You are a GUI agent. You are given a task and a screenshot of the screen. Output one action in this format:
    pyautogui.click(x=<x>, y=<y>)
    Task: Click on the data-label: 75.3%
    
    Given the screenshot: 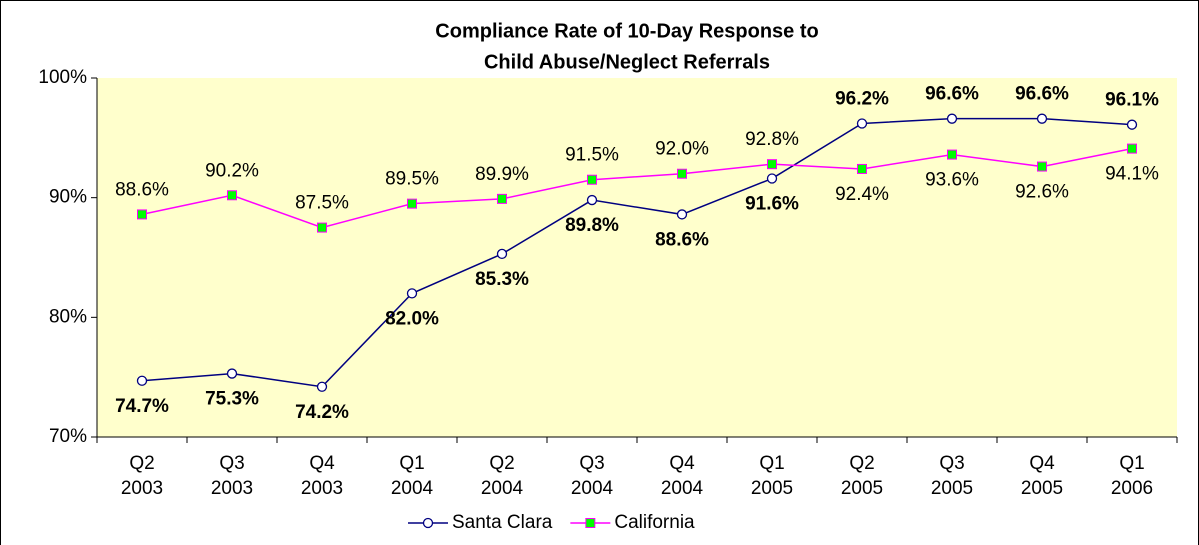 What is the action you would take?
    pyautogui.click(x=232, y=399)
    